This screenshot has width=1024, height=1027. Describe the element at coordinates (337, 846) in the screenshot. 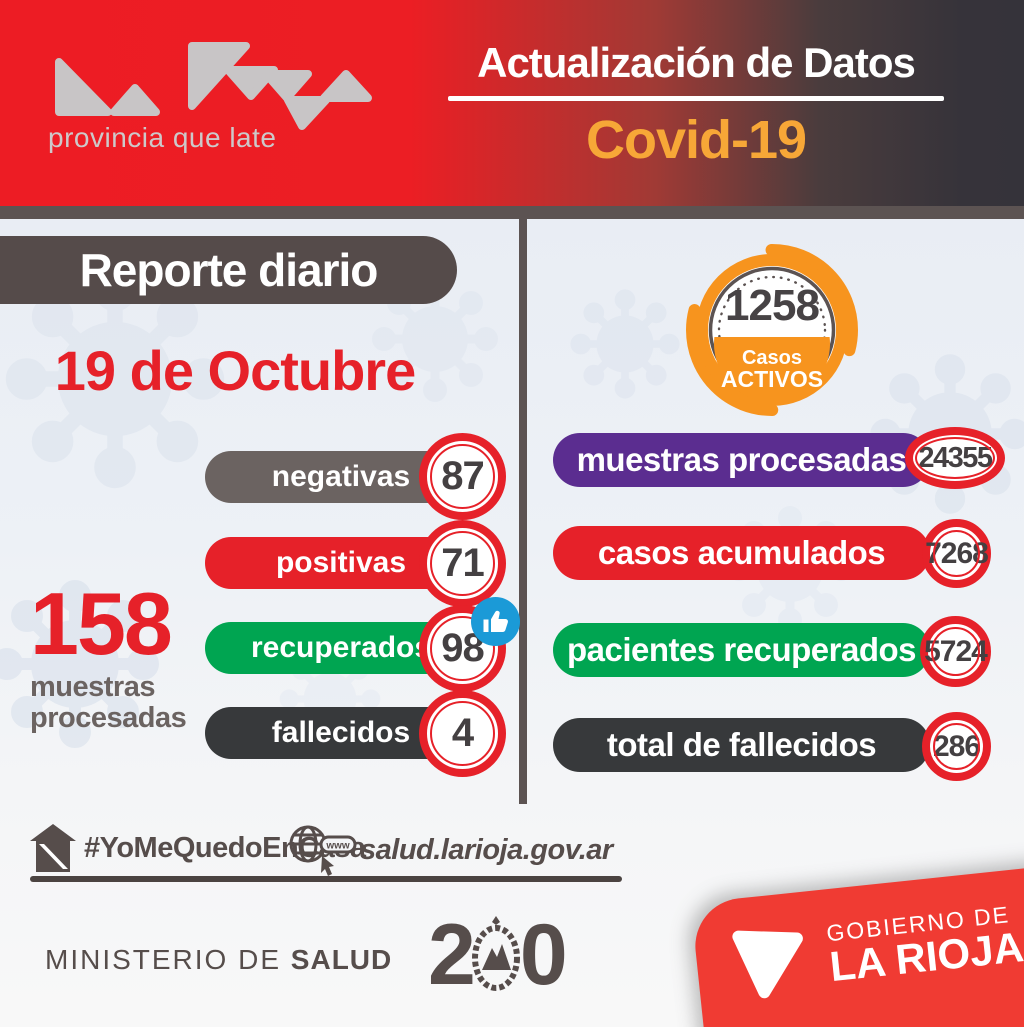

I see `www-label: www` at that location.